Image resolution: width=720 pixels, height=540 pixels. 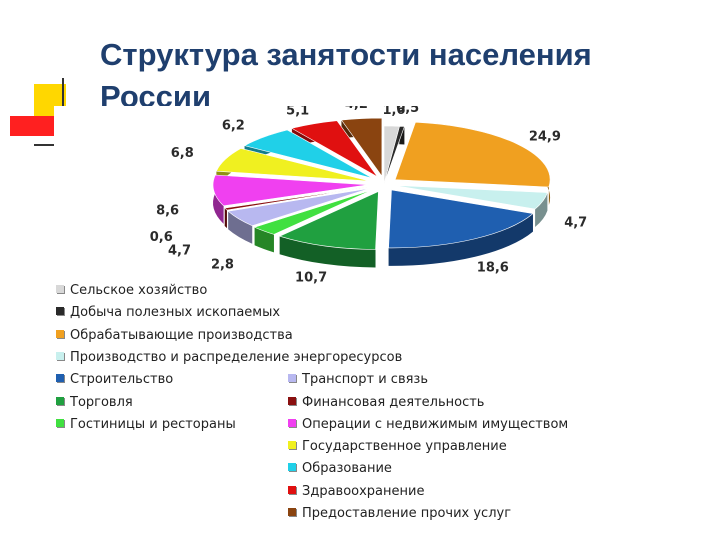 What do you see at coordinates (222, 265) in the screenshot?
I see `pie-value-label-6: 2,8` at bounding box center [222, 265].